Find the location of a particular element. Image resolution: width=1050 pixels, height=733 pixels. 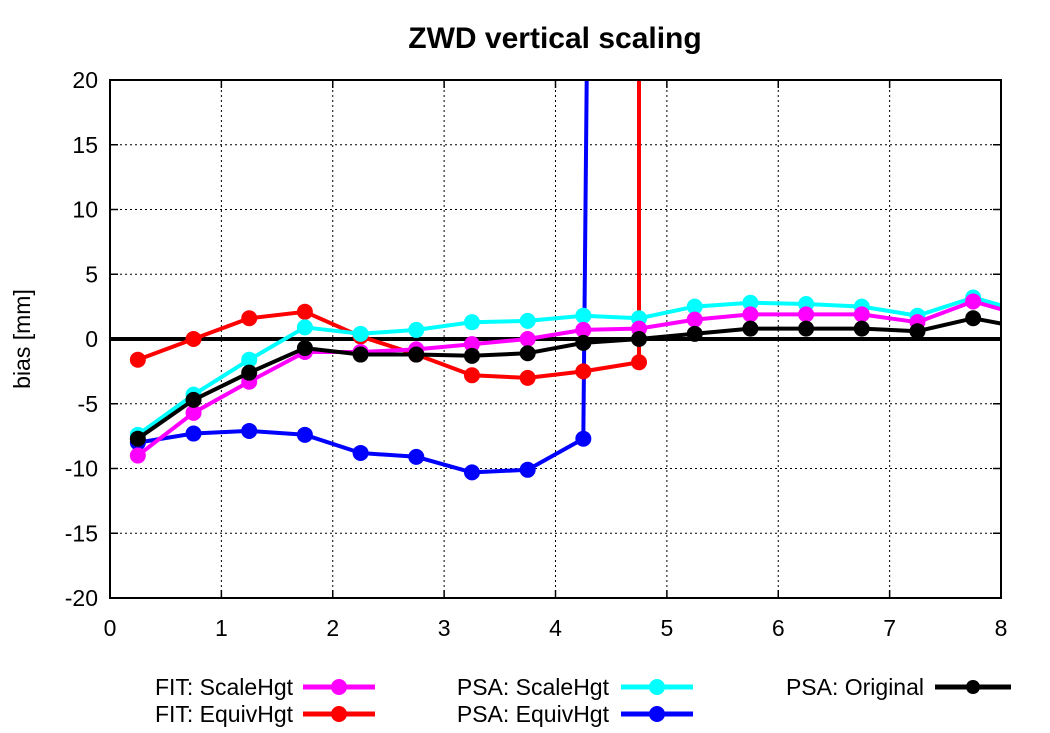

legend-item: FIT: EquivHgt is located at coordinates (265, 714).